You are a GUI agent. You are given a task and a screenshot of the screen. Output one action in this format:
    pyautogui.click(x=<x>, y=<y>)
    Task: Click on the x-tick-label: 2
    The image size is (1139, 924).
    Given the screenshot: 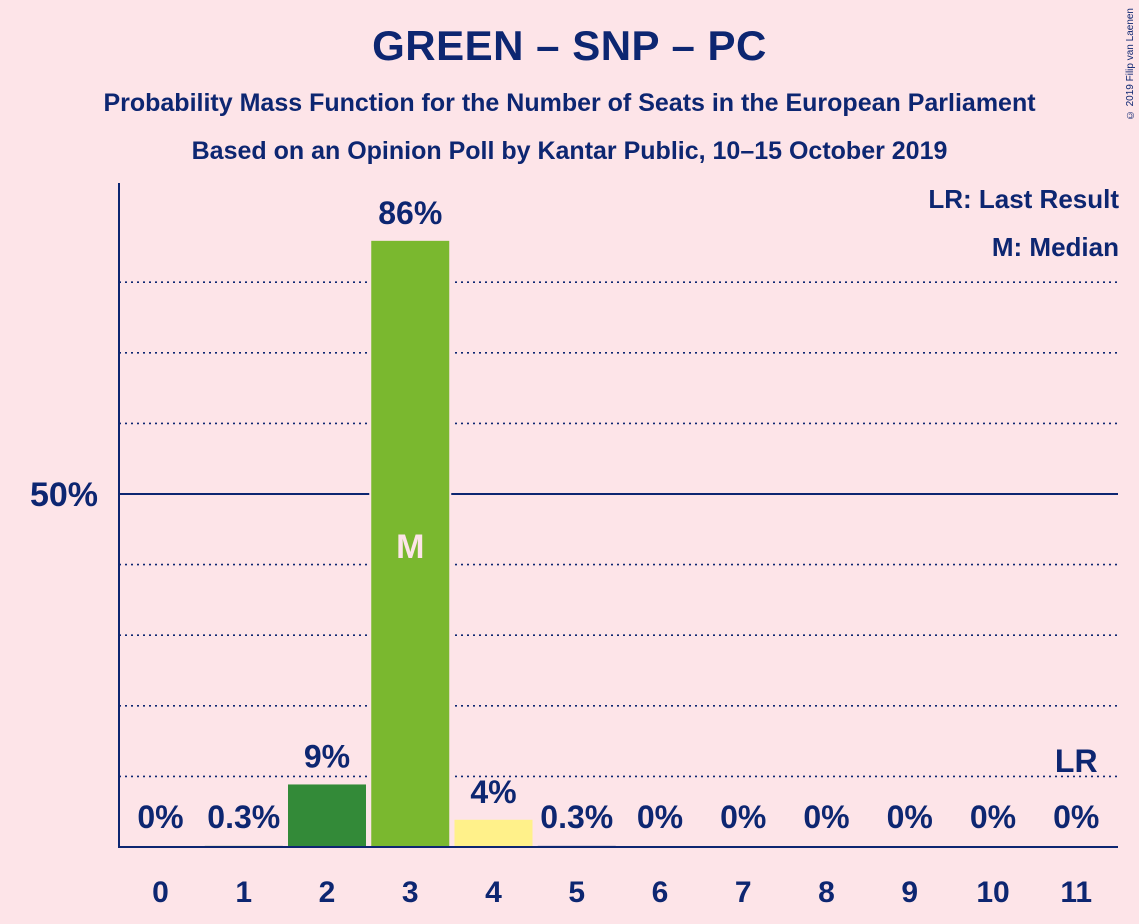 What is the action you would take?
    pyautogui.click(x=327, y=892)
    